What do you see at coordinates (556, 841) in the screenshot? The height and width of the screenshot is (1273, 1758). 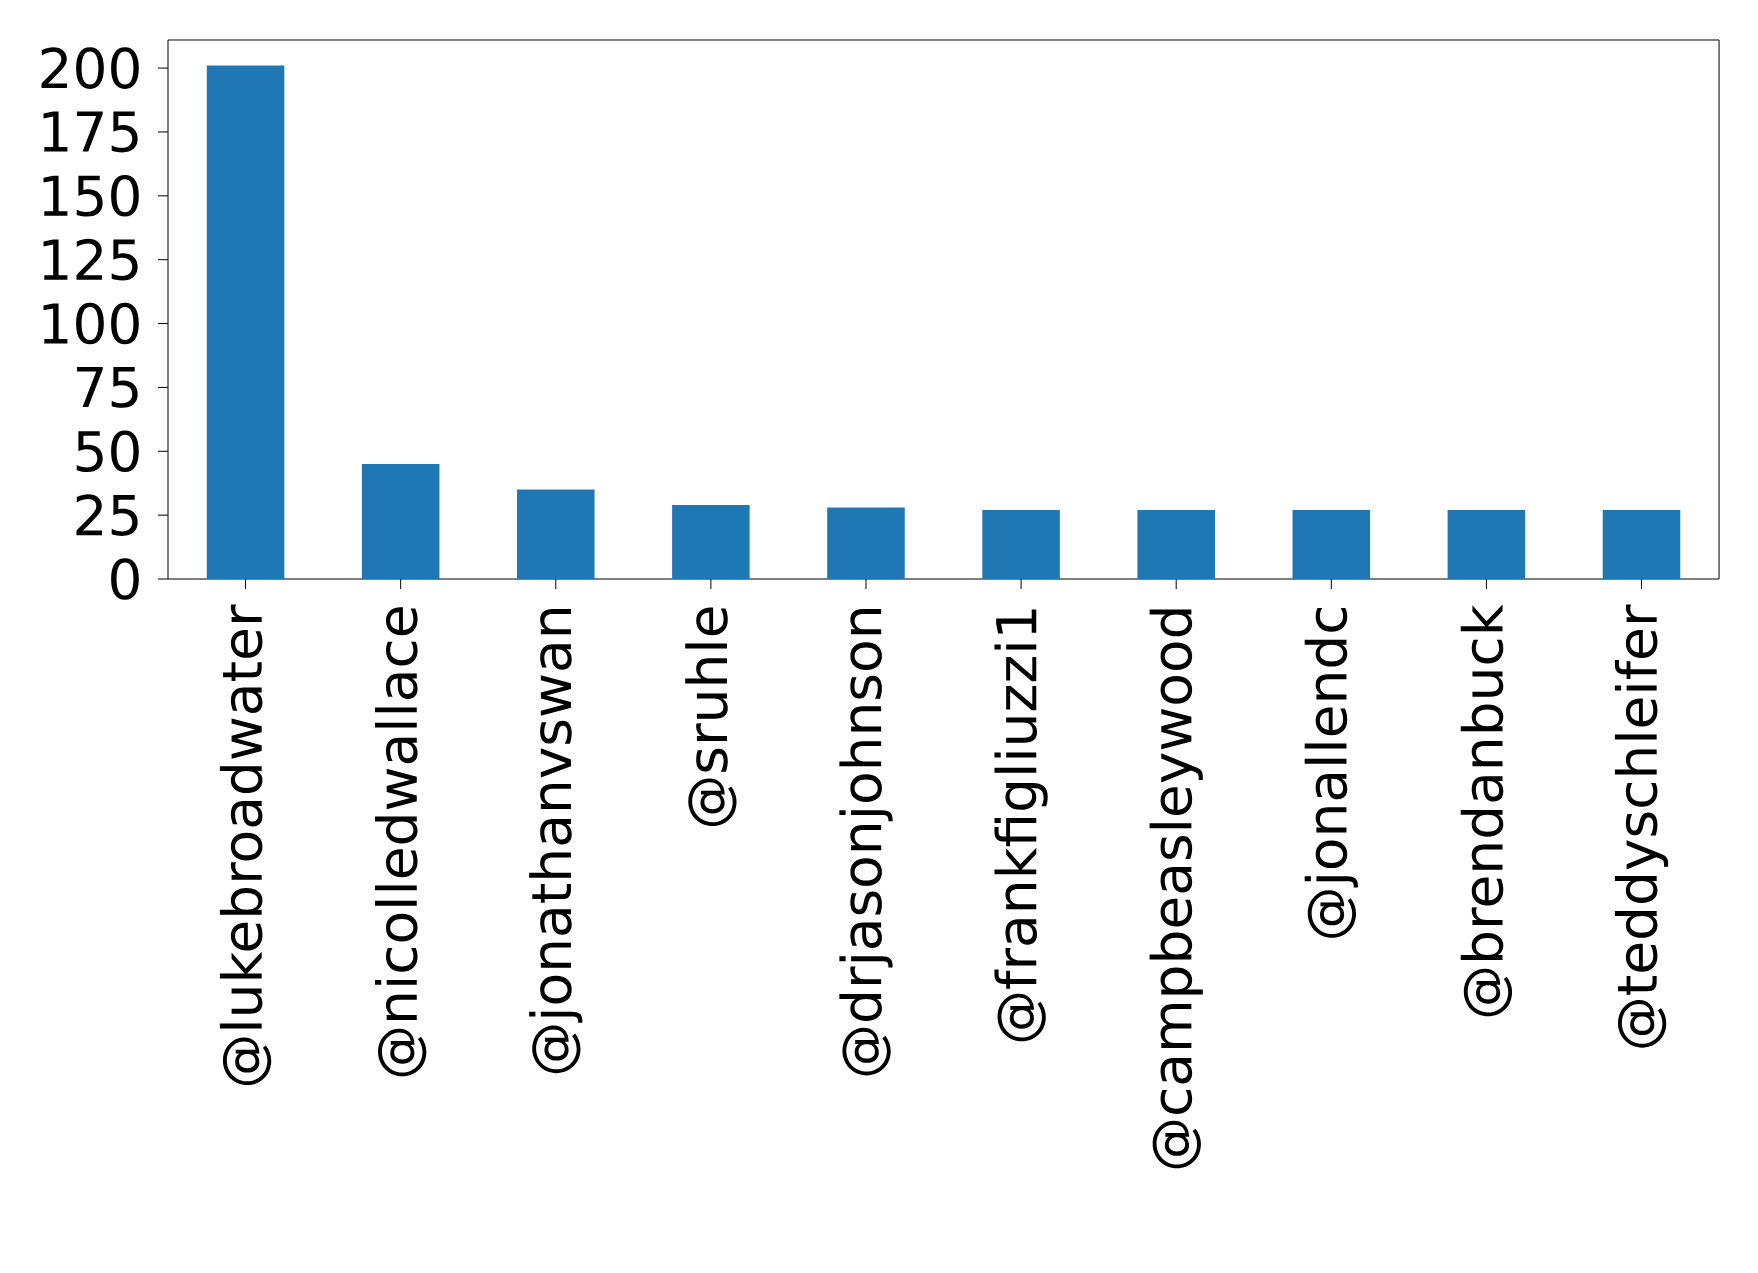 I see `x-tick-label: @jonathanvswan` at bounding box center [556, 841].